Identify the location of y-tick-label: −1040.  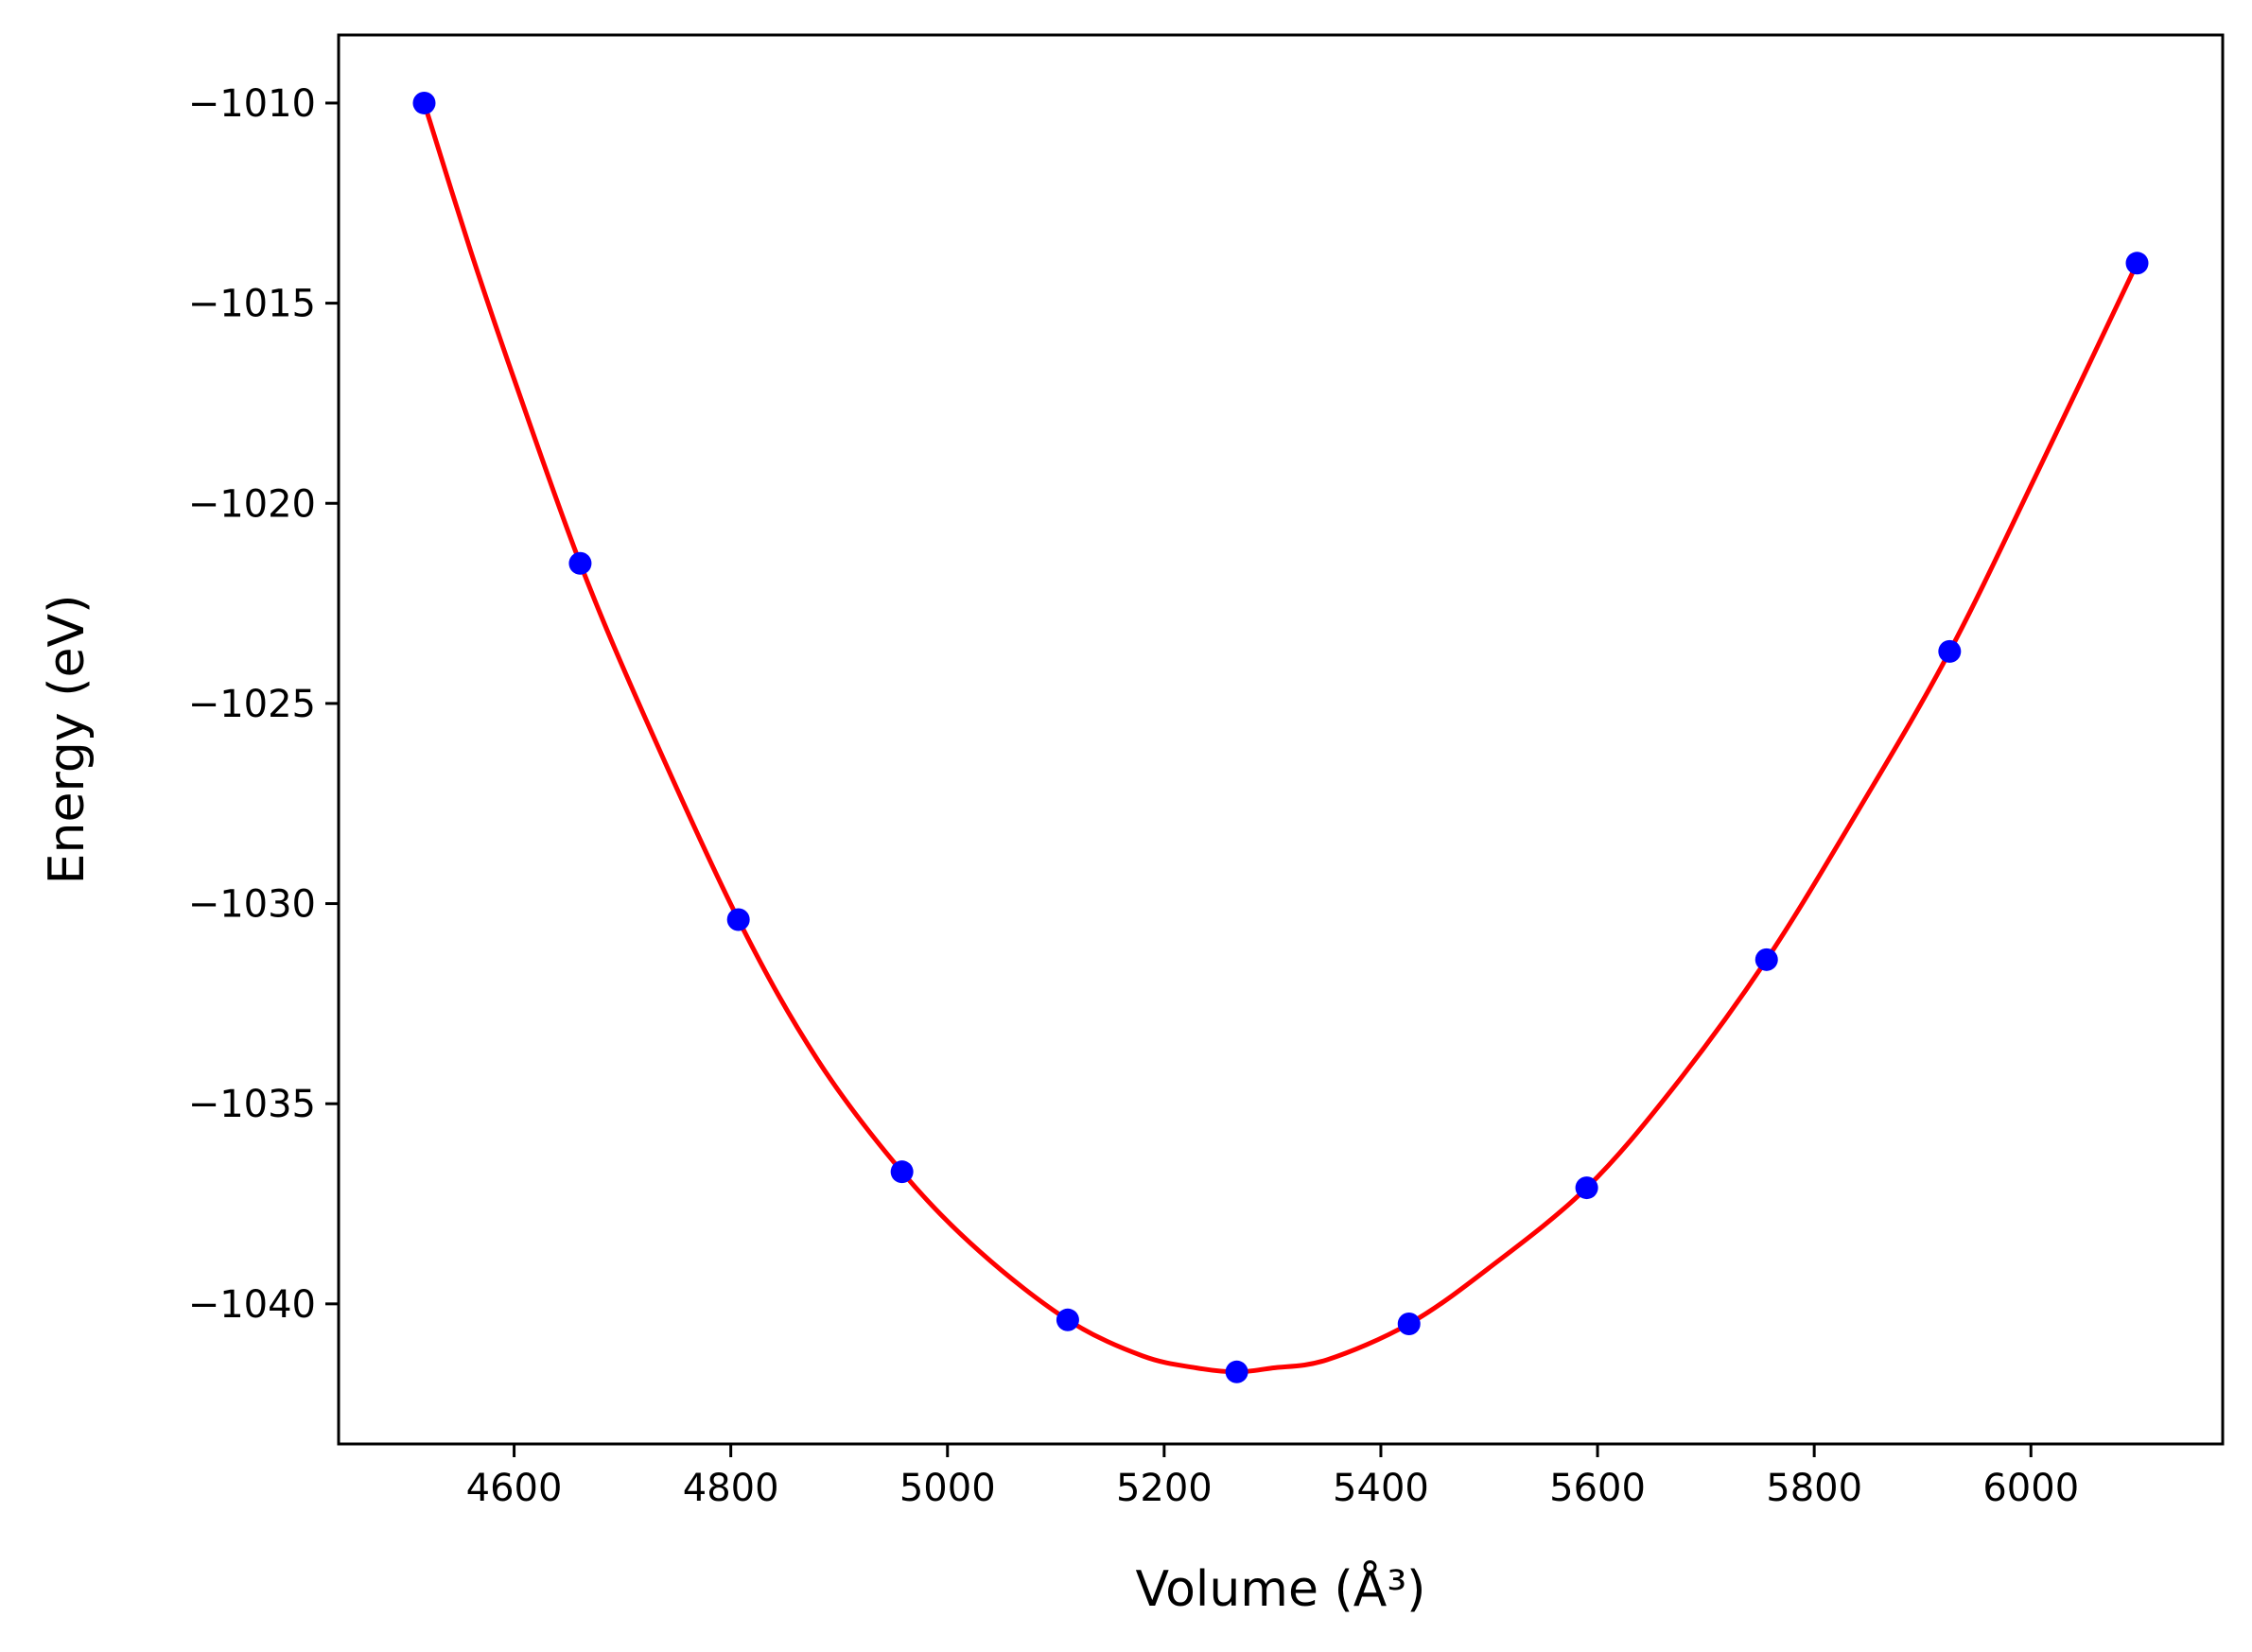
(252, 1305).